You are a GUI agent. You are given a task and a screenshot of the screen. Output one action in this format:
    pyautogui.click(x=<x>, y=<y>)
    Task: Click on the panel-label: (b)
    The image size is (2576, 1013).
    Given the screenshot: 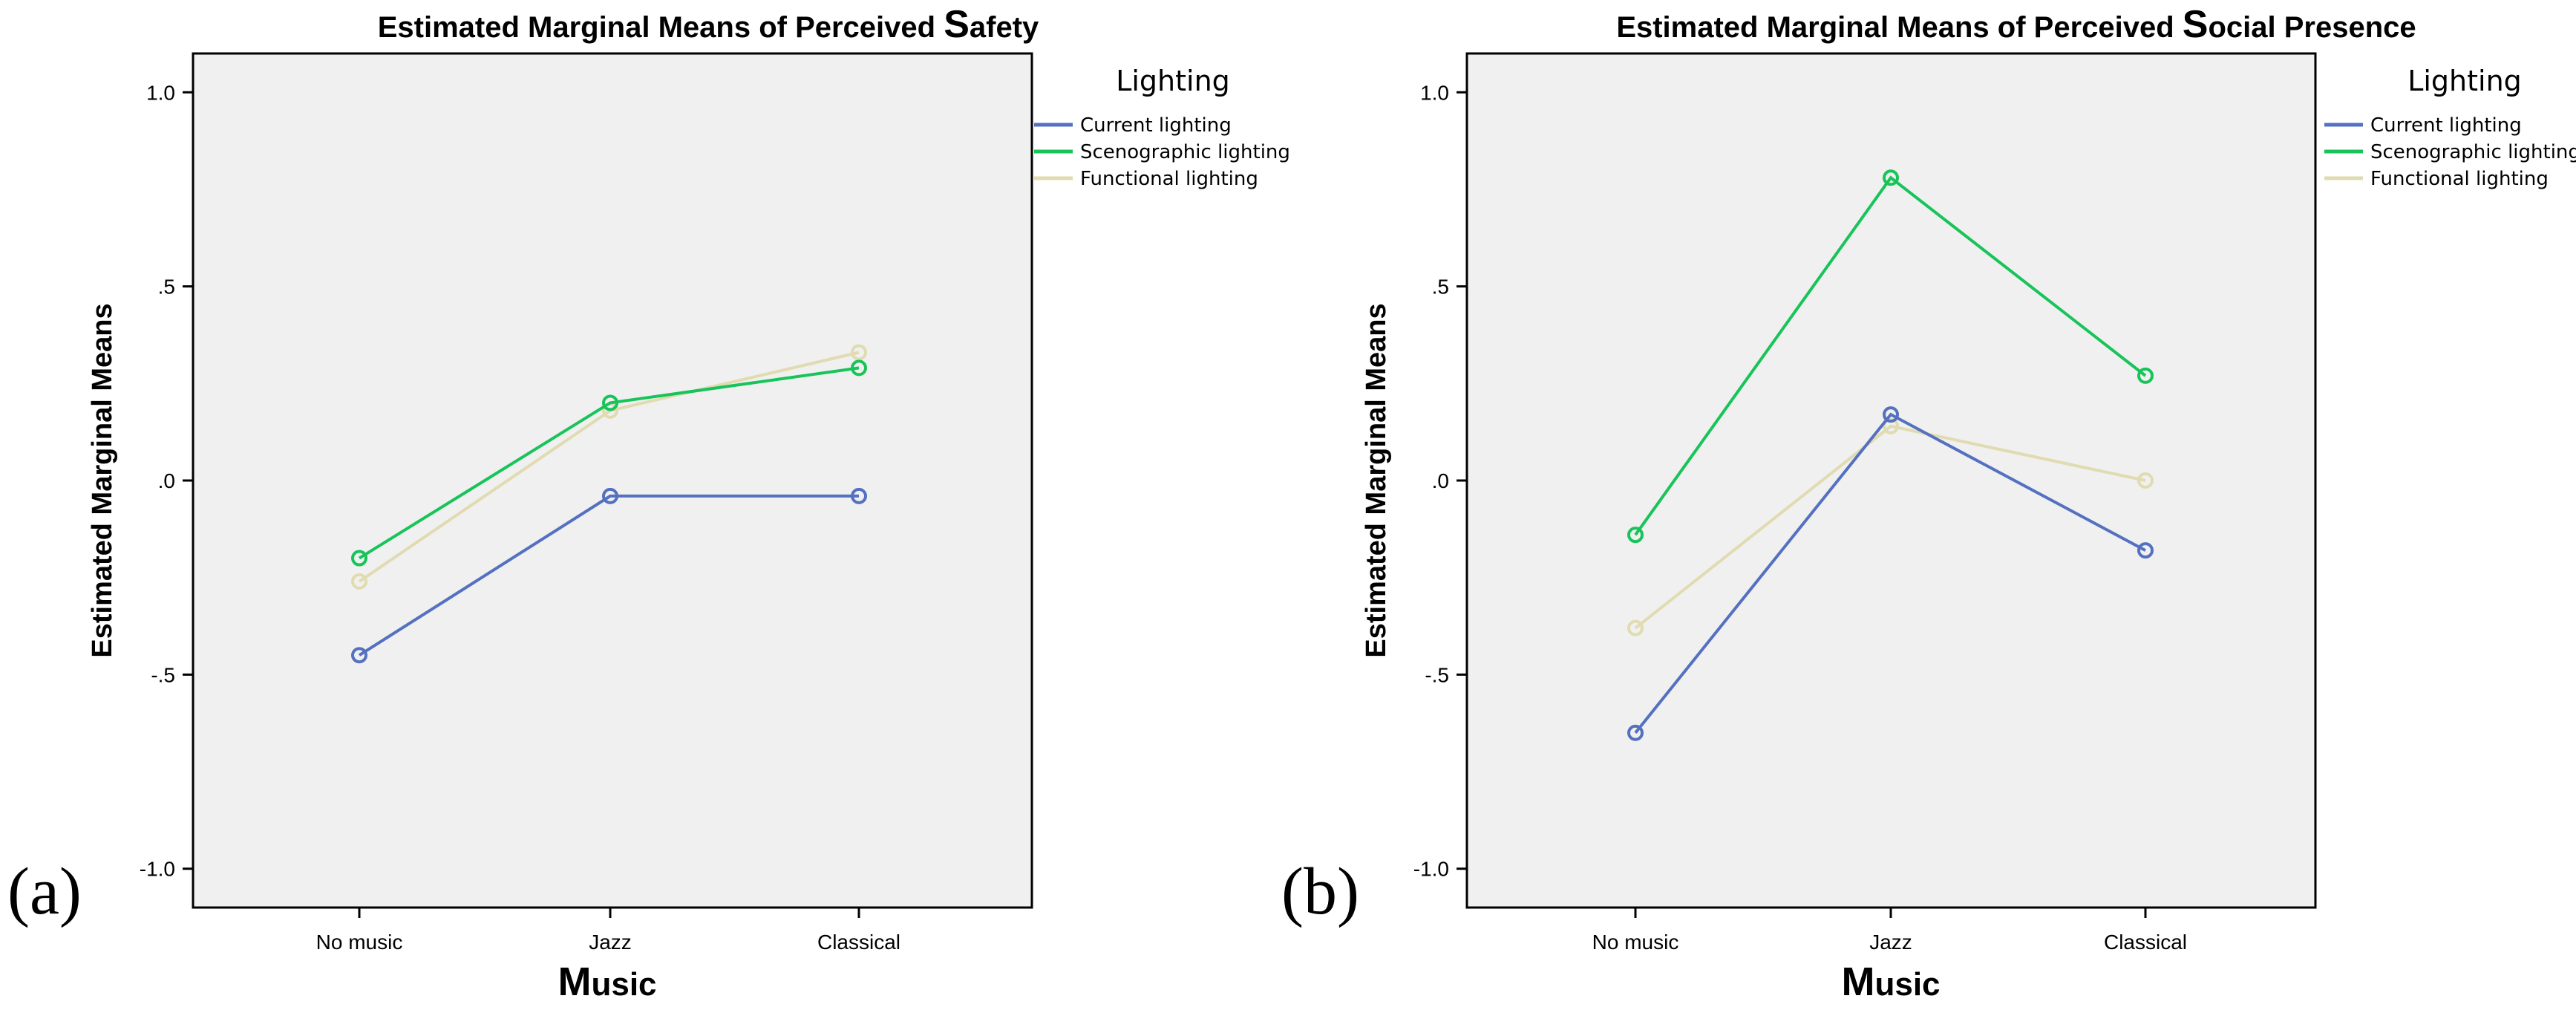 What is the action you would take?
    pyautogui.click(x=1320, y=891)
    